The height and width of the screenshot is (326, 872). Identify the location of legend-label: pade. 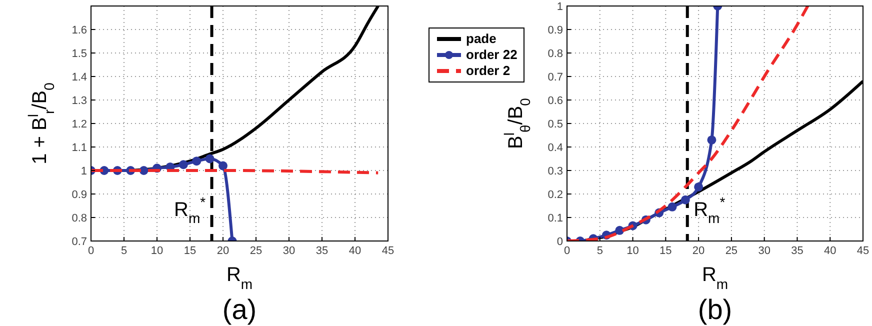
(481, 38).